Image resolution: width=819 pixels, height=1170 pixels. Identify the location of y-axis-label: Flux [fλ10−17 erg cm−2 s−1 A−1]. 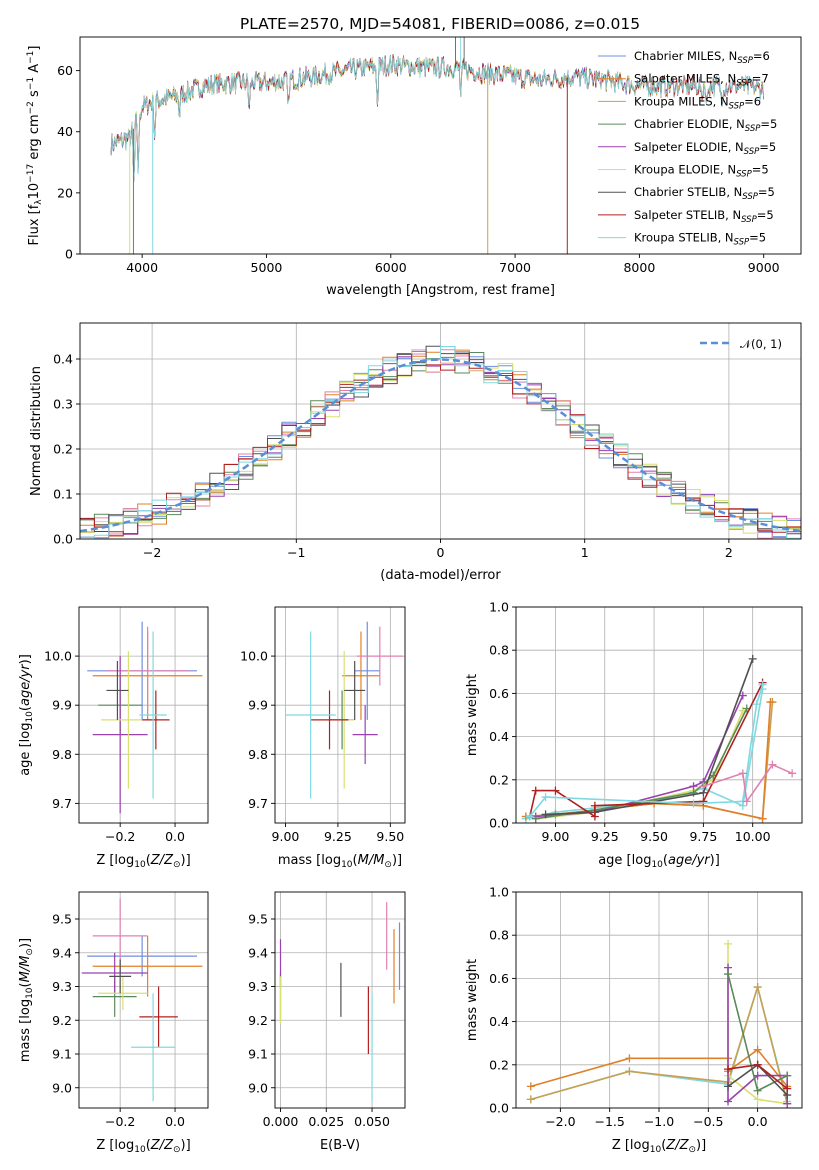
(35, 146).